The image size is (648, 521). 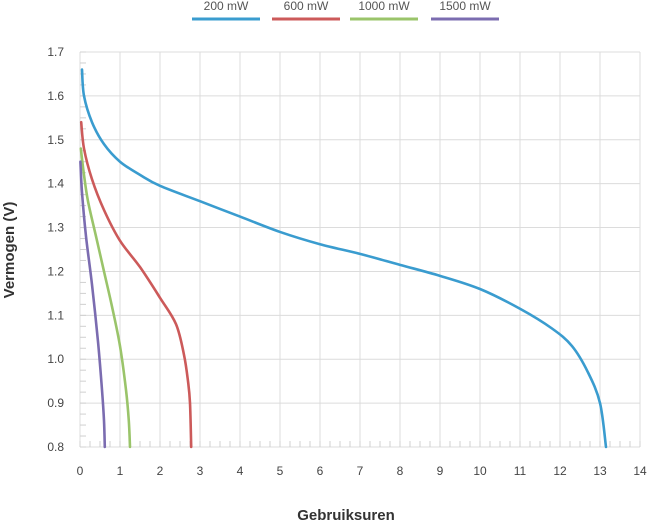 I want to click on x-tick-label: 13, so click(x=600, y=471).